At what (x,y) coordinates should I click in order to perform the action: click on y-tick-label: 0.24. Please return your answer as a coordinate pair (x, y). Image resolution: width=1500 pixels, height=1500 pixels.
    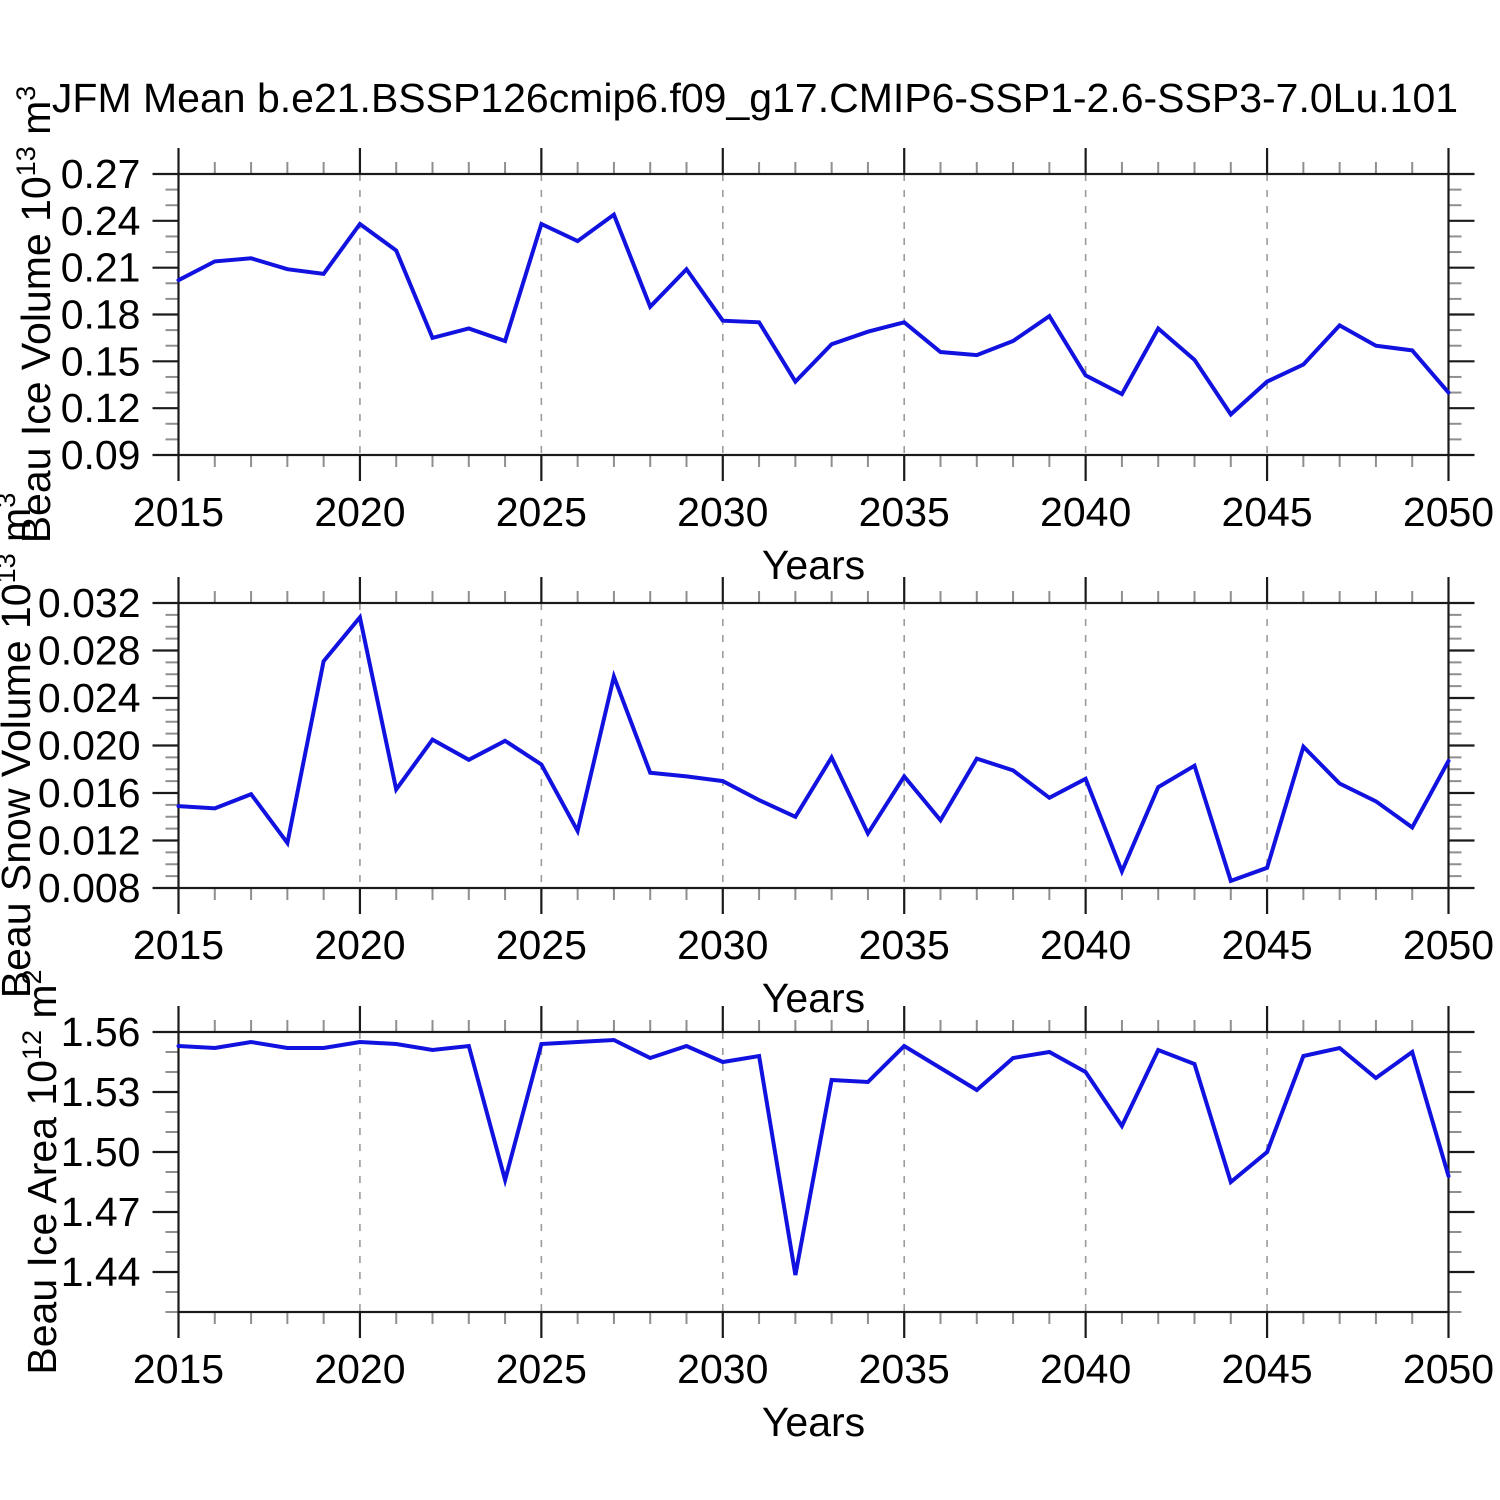
    Looking at the image, I should click on (101, 221).